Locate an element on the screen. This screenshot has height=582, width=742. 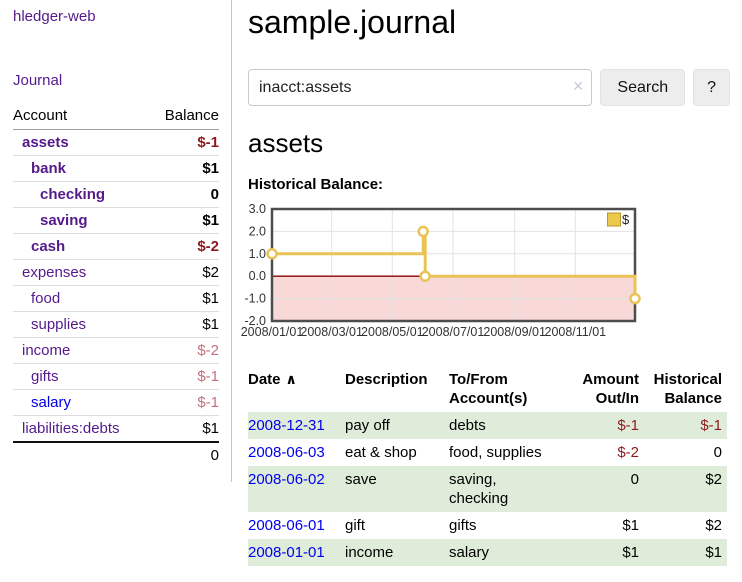
register-row: 2008-06-03 eat & shop food, supplies $-2 0 is located at coordinates (487, 452).